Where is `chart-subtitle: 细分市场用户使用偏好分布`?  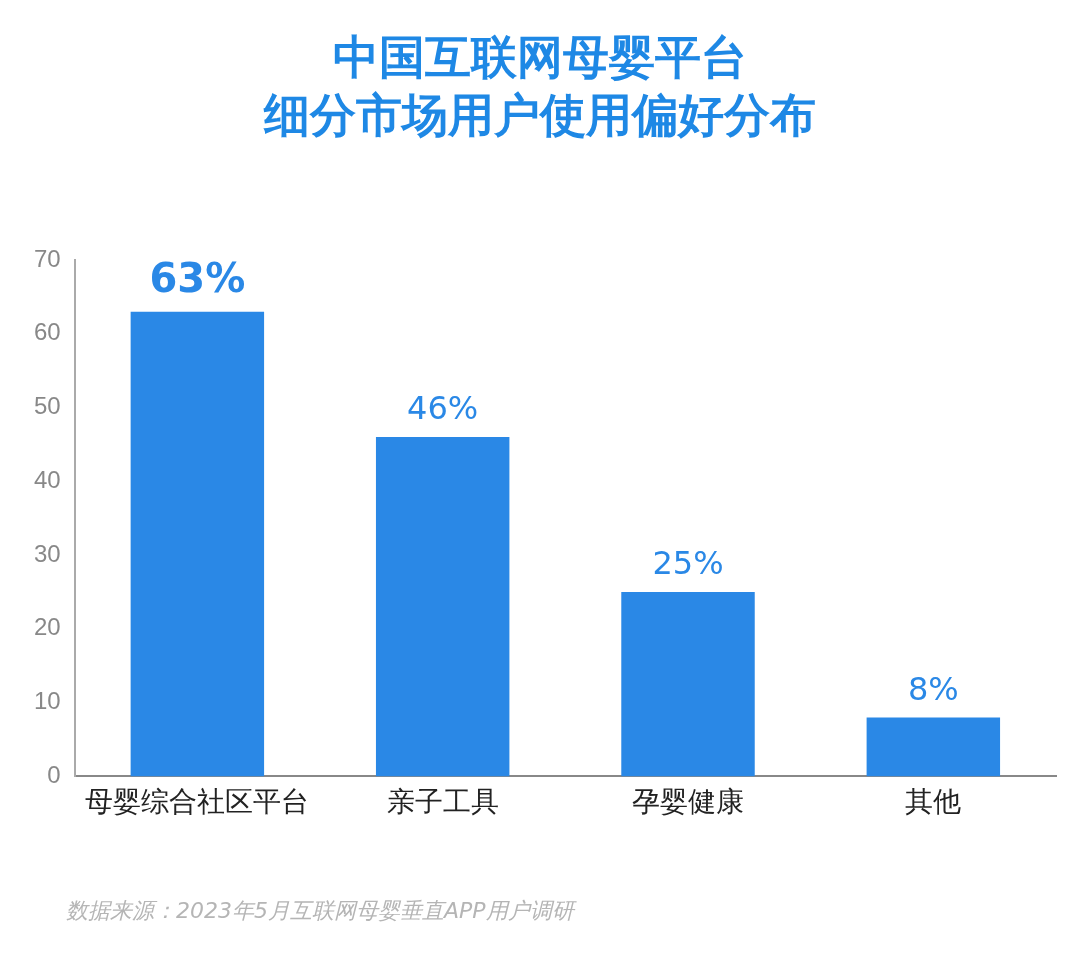 chart-subtitle: 细分市场用户使用偏好分布 is located at coordinates (539, 115).